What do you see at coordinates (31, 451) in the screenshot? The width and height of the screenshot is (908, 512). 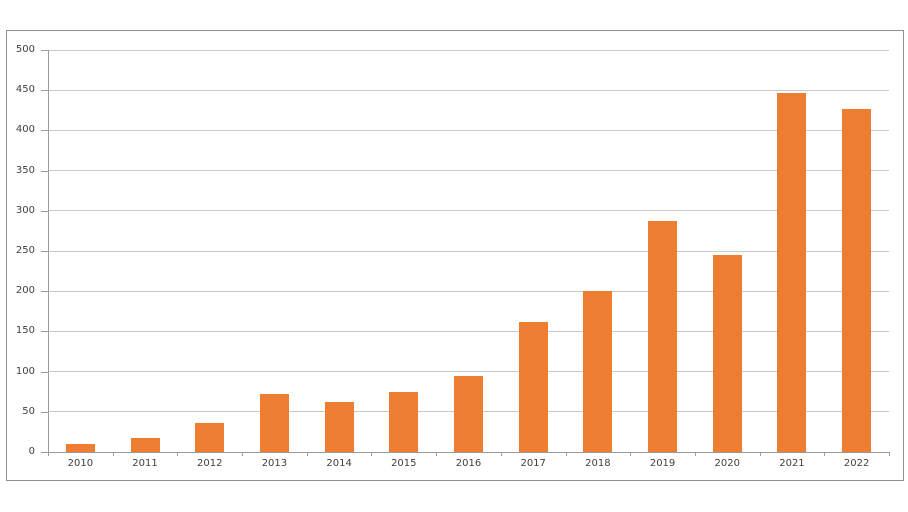 I see `y-axis-label-0: 0` at bounding box center [31, 451].